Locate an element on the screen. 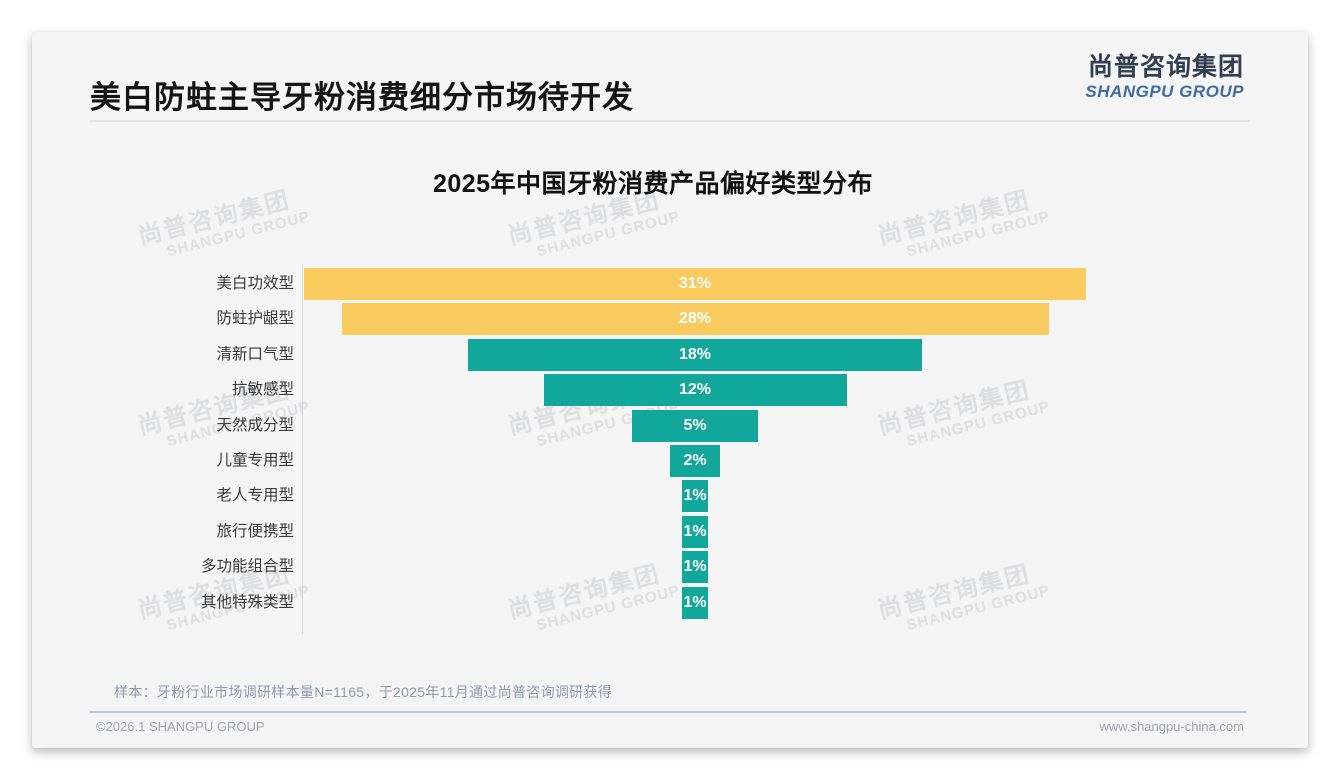 The height and width of the screenshot is (780, 1340). category-label: 多功能组合型 is located at coordinates (247, 567).